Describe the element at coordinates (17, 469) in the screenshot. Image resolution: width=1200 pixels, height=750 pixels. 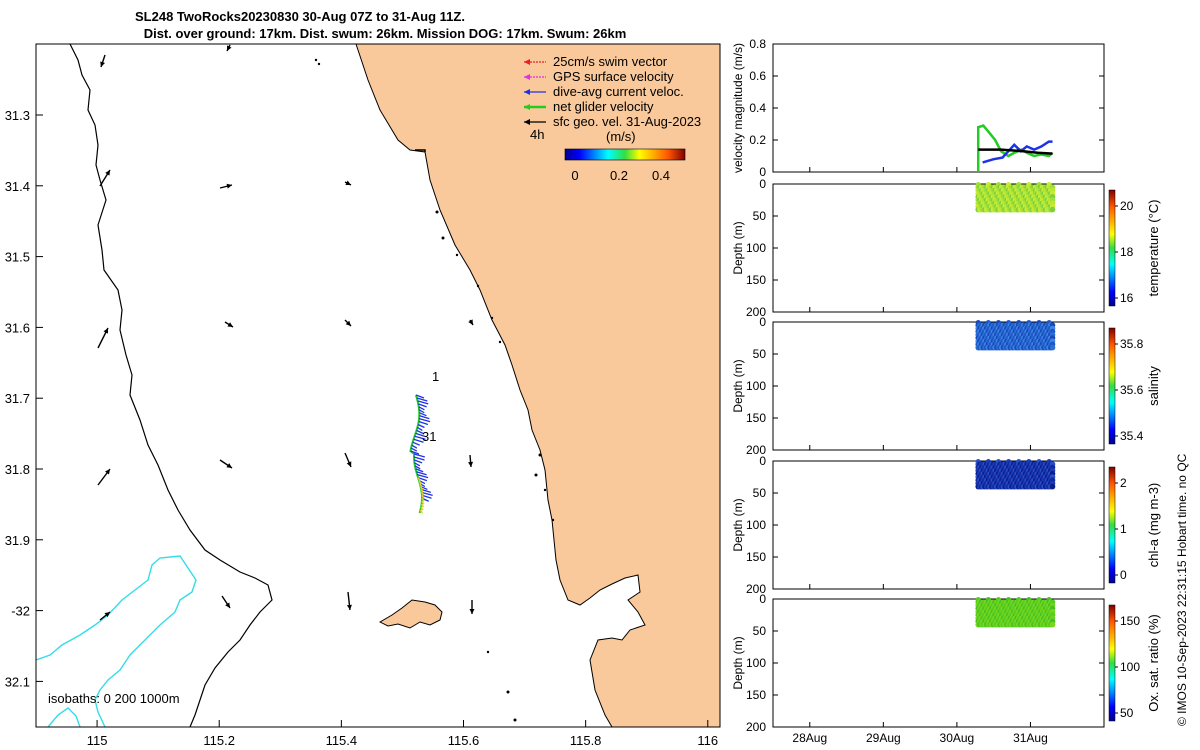
I see `map-y-ticklabel: 31.8` at that location.